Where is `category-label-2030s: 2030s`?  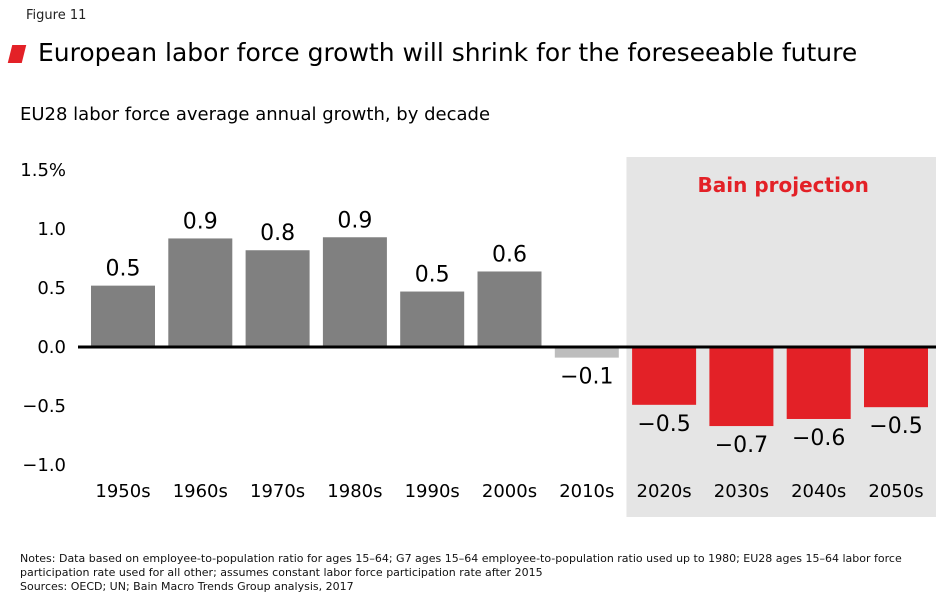
category-label-2030s: 2030s is located at coordinates (741, 491).